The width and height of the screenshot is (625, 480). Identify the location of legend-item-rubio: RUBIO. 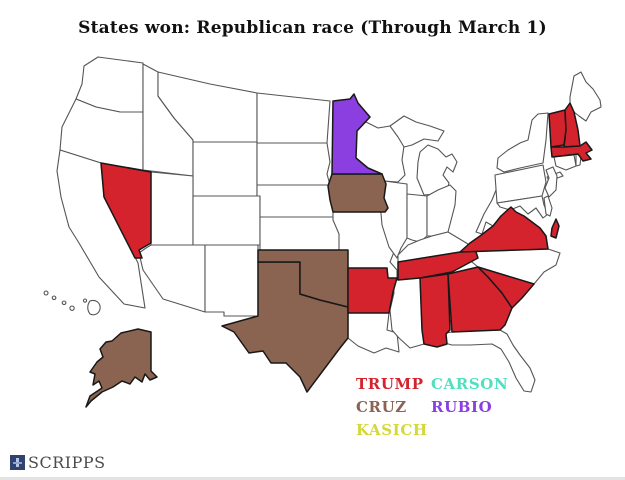
(462, 407).